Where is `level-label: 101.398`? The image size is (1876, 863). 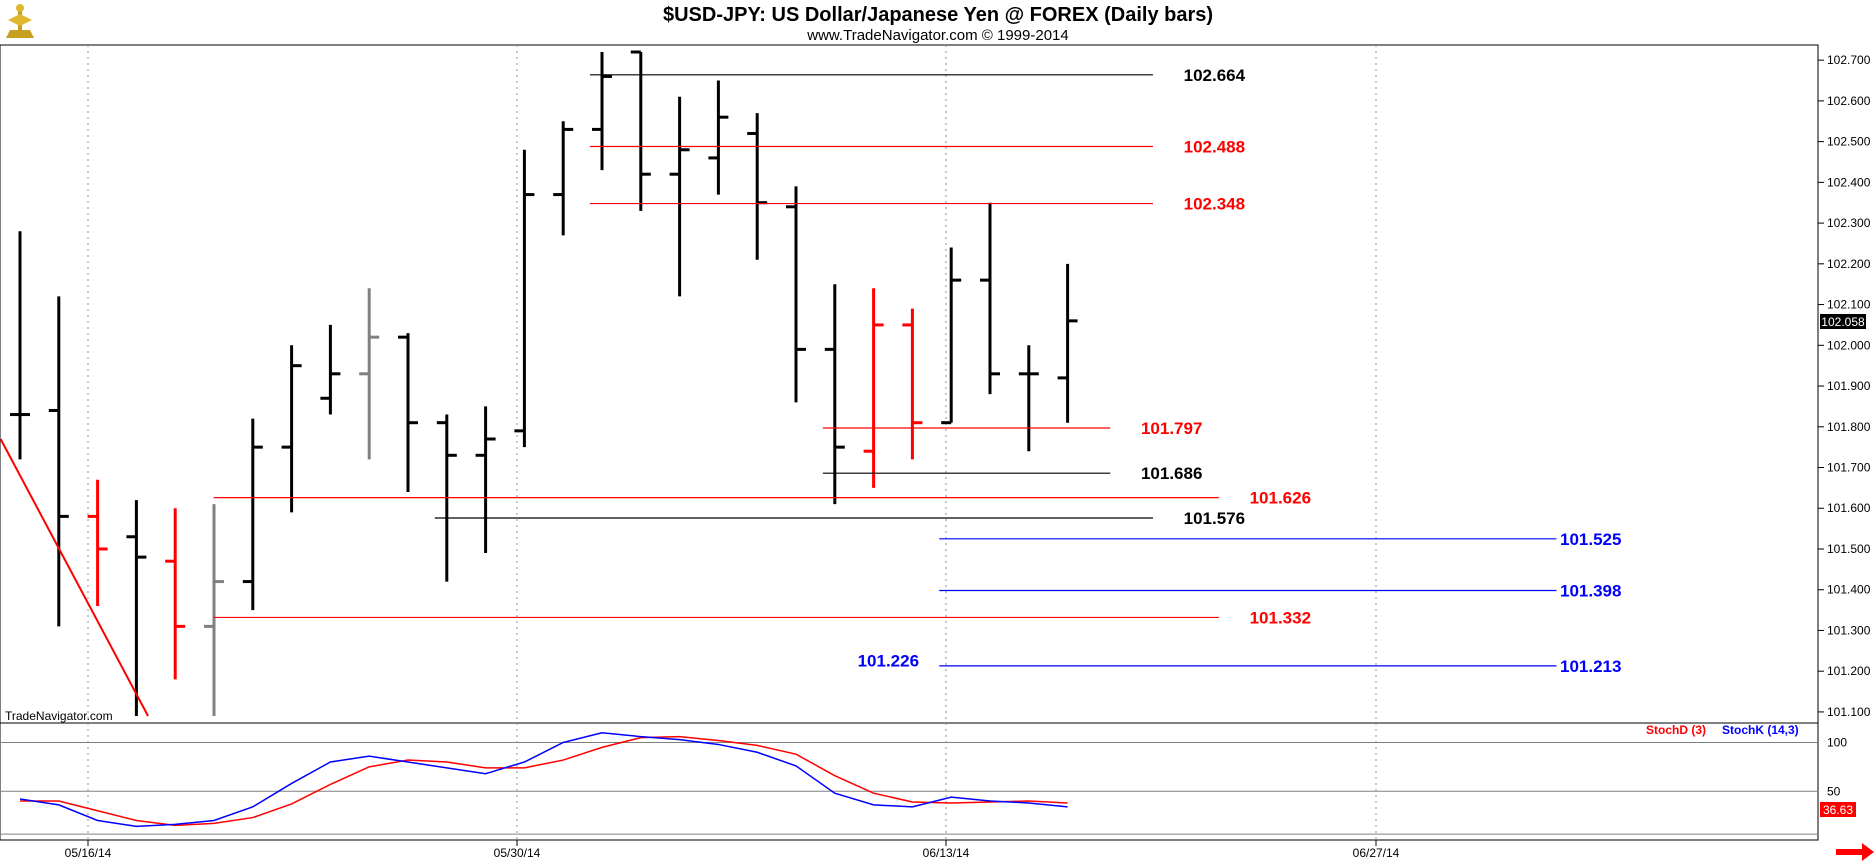
level-label: 101.398 is located at coordinates (1590, 591).